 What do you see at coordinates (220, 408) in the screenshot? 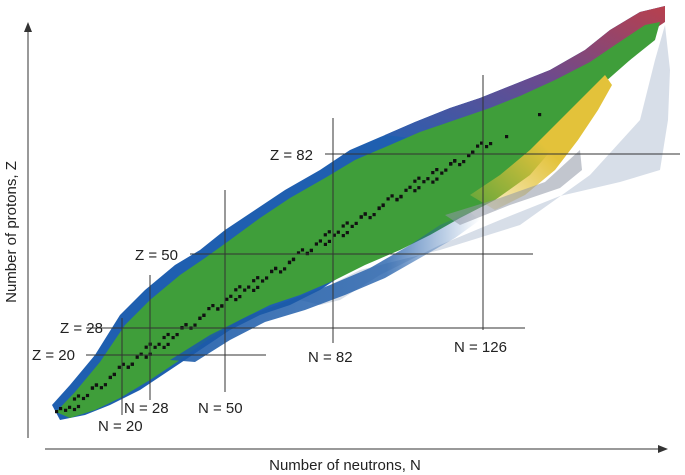
I see `label-n-50: N = 50` at bounding box center [220, 408].